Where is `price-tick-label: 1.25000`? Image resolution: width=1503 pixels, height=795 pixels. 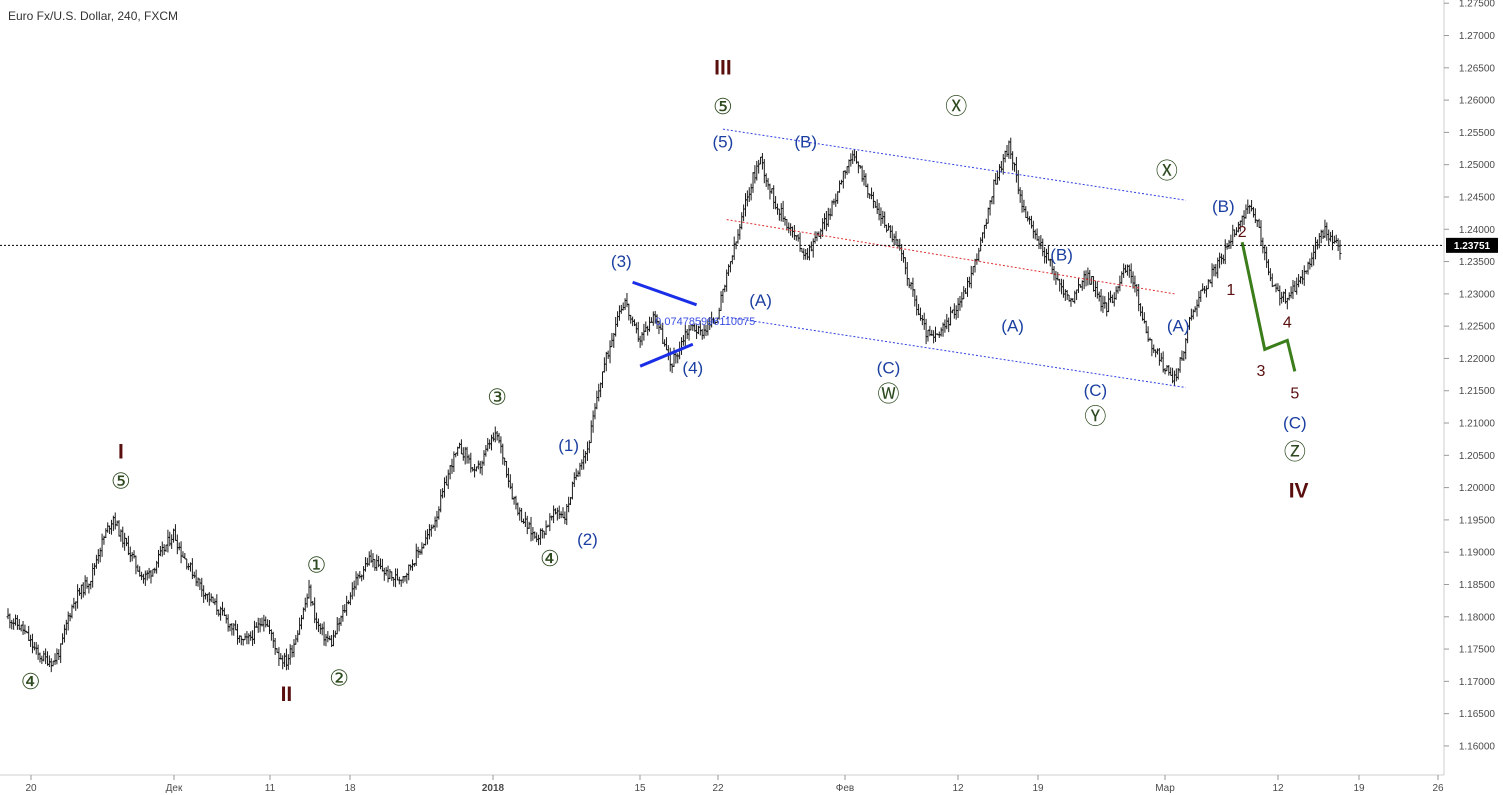 price-tick-label: 1.25000 is located at coordinates (1477, 165).